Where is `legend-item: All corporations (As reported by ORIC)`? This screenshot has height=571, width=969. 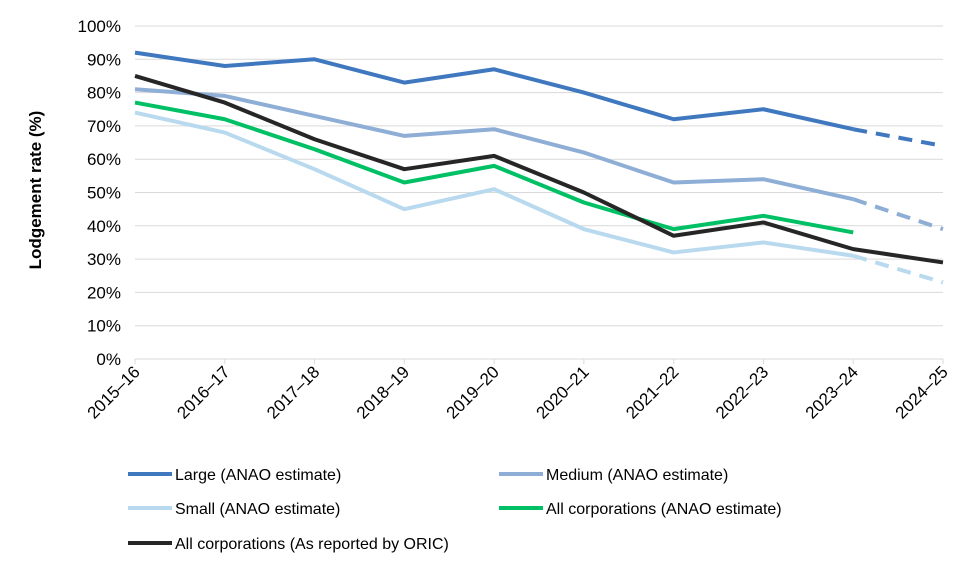 legend-item: All corporations (As reported by ORIC) is located at coordinates (288, 544).